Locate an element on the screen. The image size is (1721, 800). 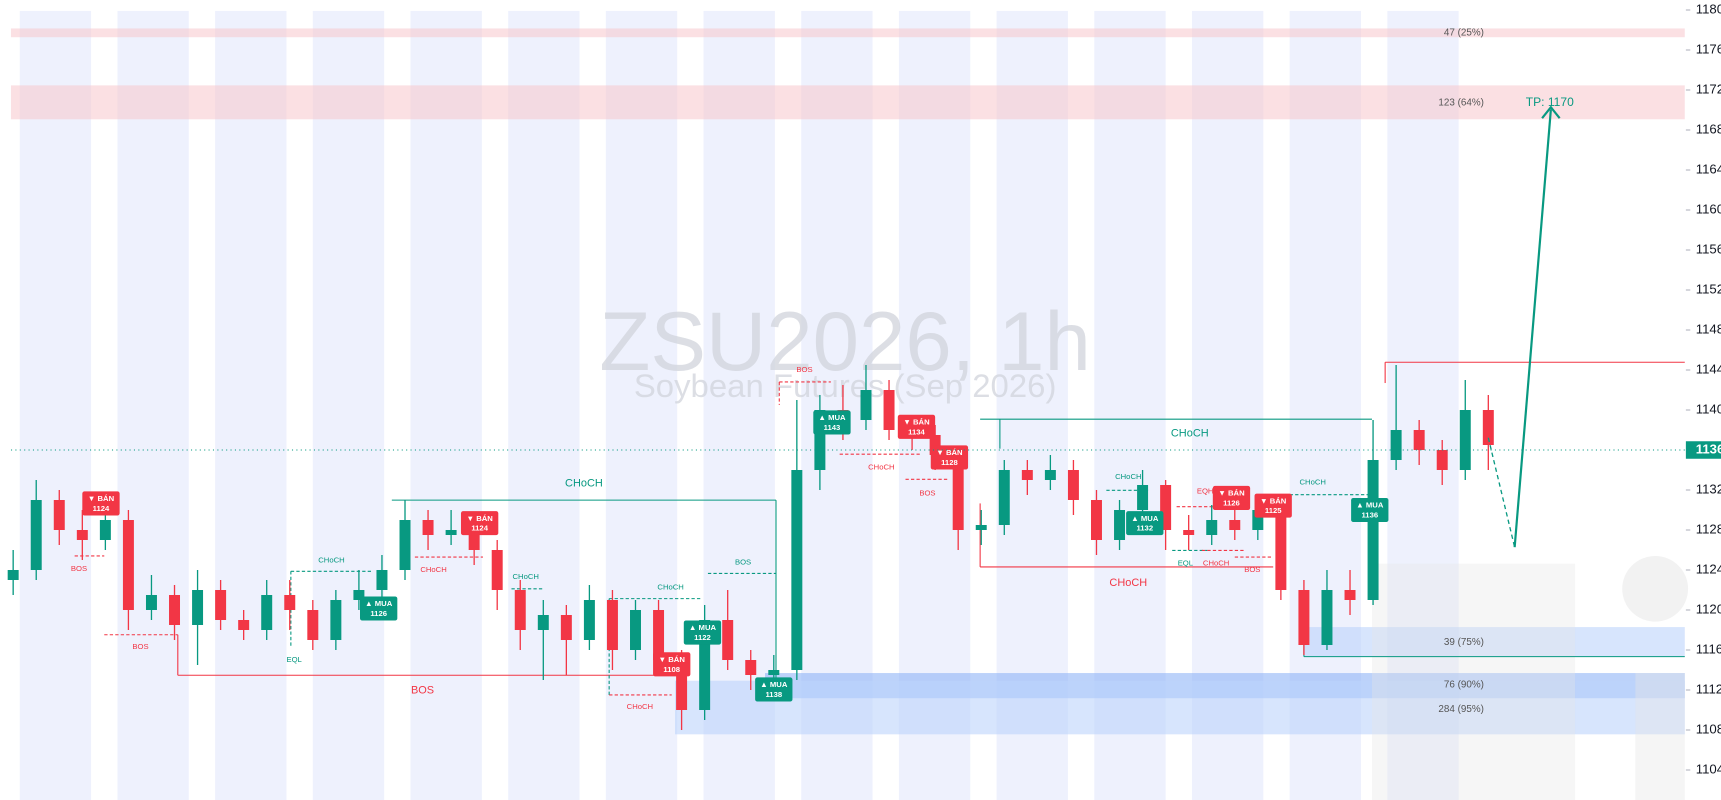
y-tick-label: 1152 is located at coordinates (1708, 288).